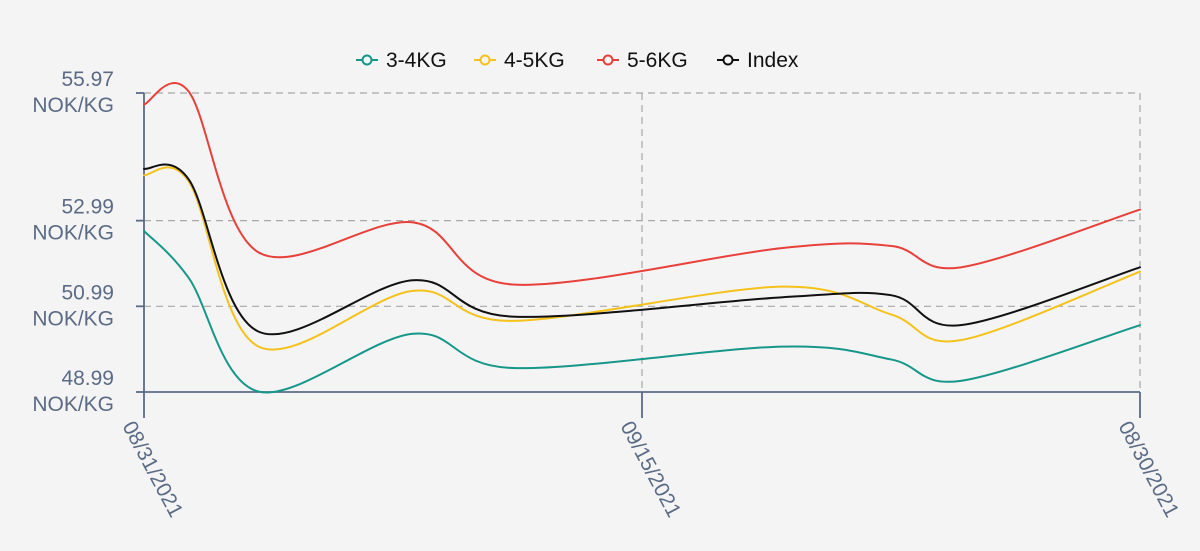 The image size is (1200, 551). I want to click on legend-label: 4-5KG, so click(534, 60).